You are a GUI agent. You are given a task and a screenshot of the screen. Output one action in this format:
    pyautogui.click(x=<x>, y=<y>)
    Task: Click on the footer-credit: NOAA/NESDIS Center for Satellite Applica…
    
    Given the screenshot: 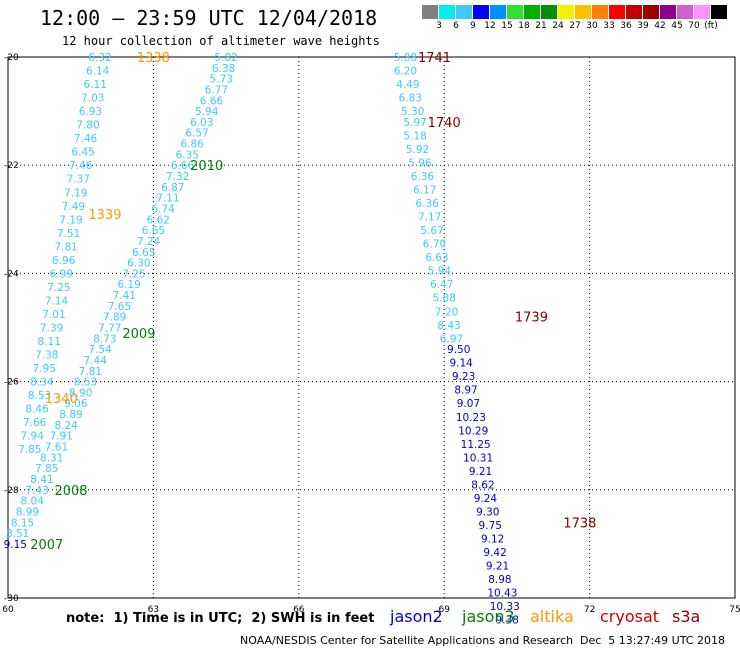 What is the action you would take?
    pyautogui.click(x=407, y=640)
    